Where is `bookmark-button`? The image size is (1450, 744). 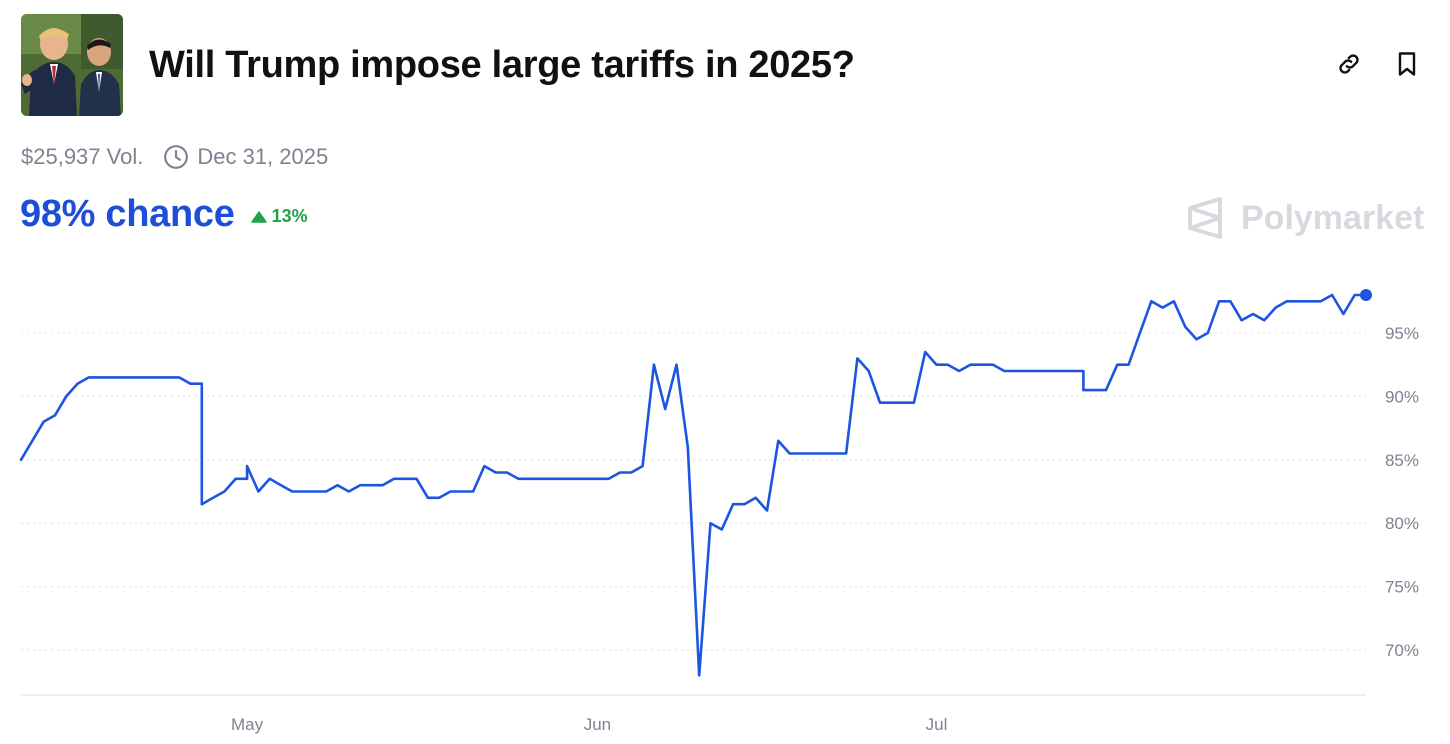 bookmark-button is located at coordinates (1407, 64).